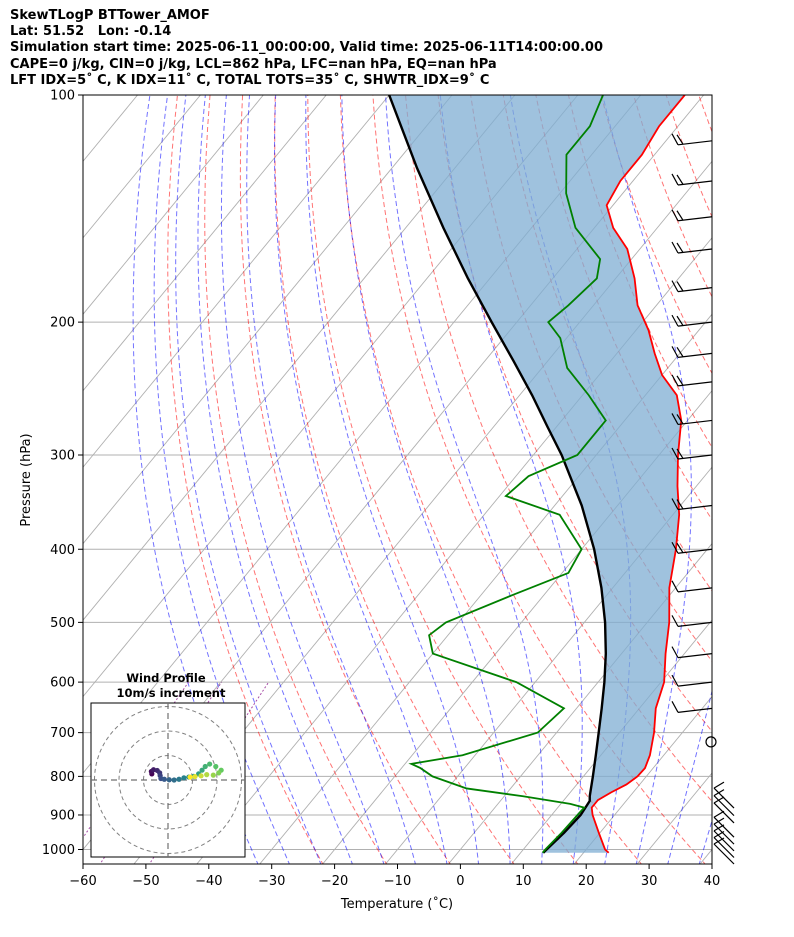 Image resolution: width=794 pixels, height=937 pixels. Describe the element at coordinates (62, 455) in the screenshot. I see `y-tick-label: 300` at that location.